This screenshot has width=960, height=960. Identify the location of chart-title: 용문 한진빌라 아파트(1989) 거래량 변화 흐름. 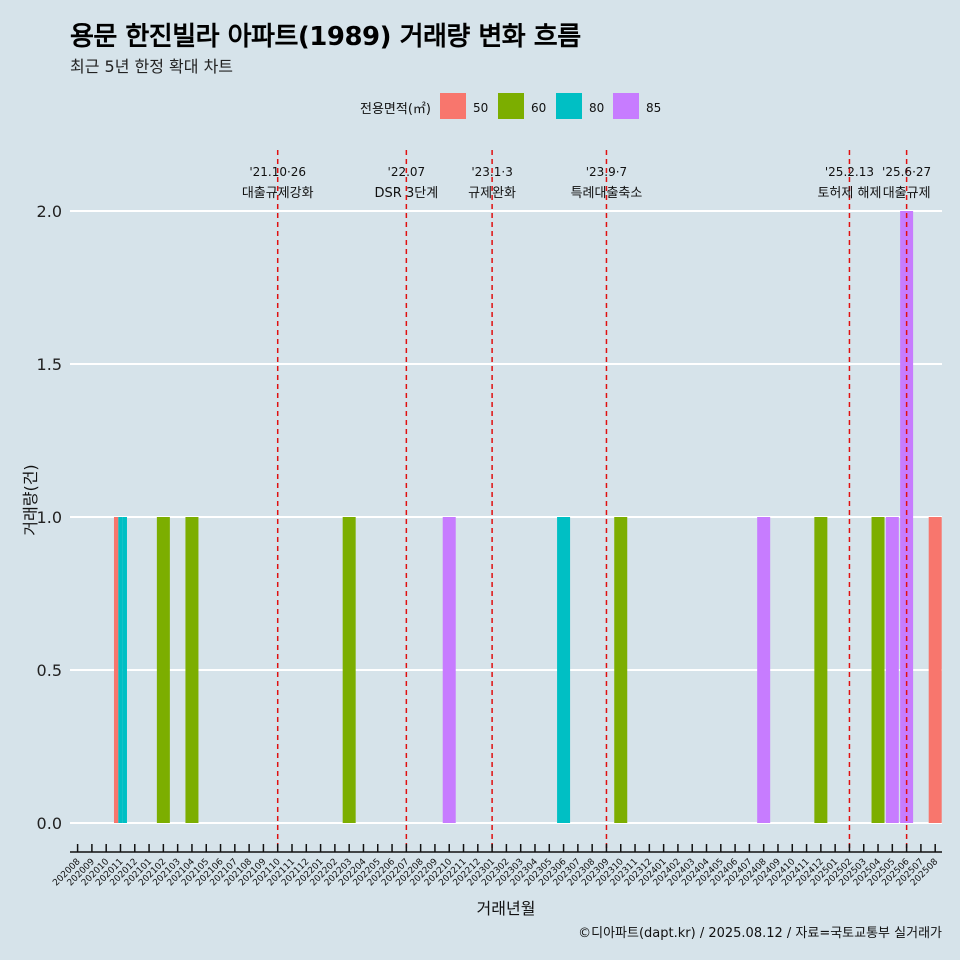
(325, 37).